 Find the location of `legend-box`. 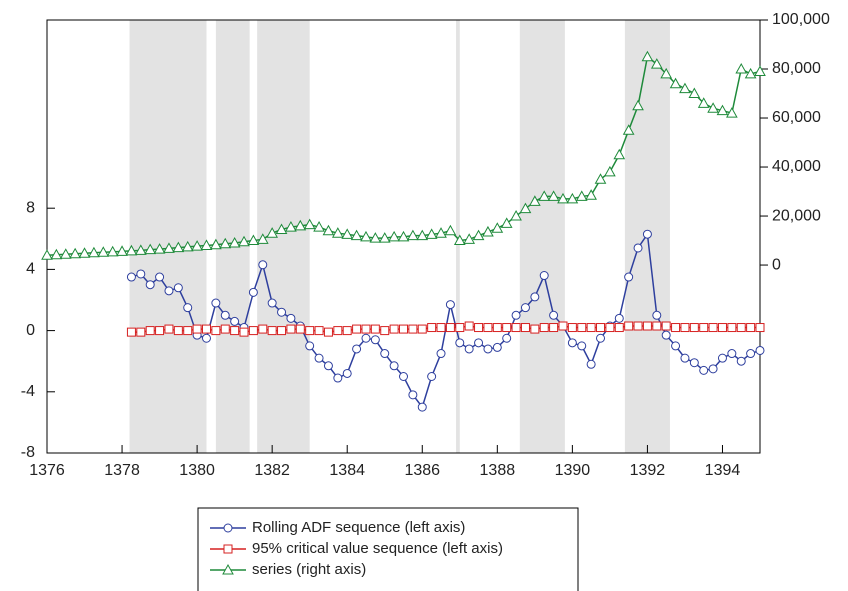

legend-box is located at coordinates (388, 549).